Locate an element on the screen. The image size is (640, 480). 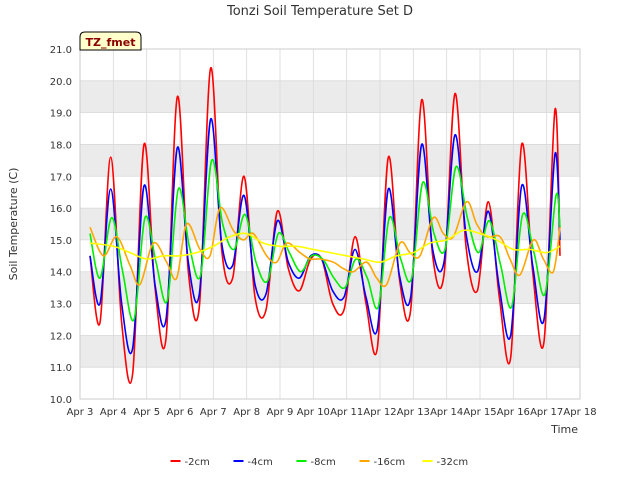
x-tick-label: Apr 5 is located at coordinates (146, 412).